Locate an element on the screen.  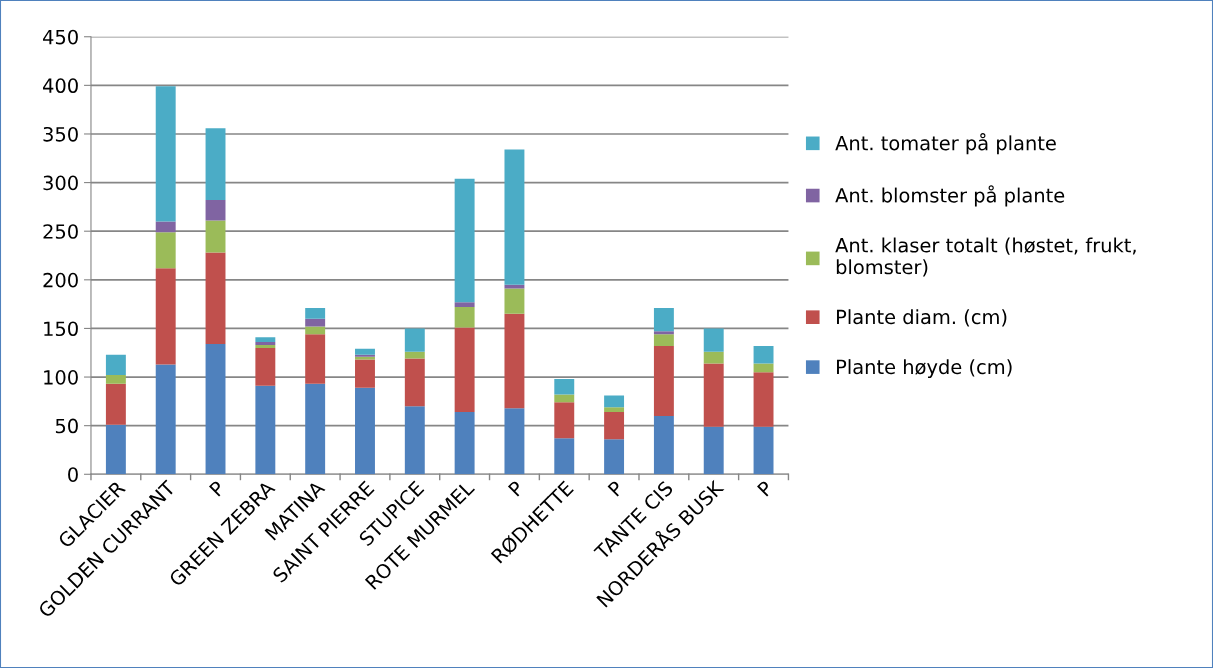
y-tick-label: 150 is located at coordinates (61, 329).